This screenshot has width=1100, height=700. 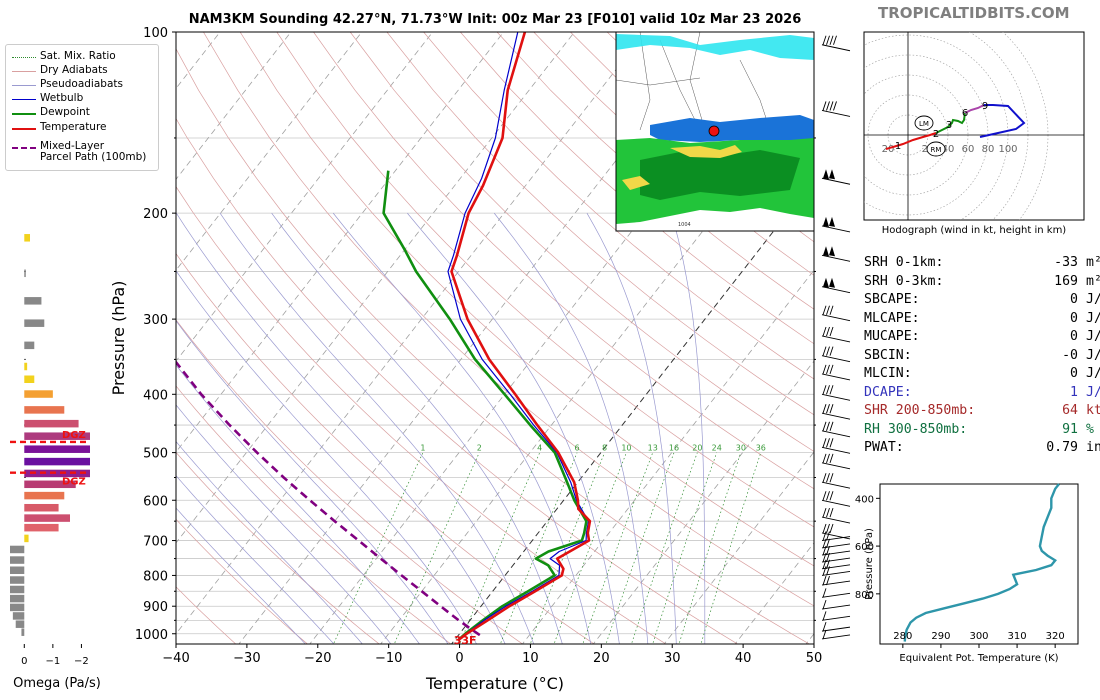 What do you see at coordinates (761, 448) in the screenshot?
I see `mixing-ratio-label: 36` at bounding box center [761, 448].